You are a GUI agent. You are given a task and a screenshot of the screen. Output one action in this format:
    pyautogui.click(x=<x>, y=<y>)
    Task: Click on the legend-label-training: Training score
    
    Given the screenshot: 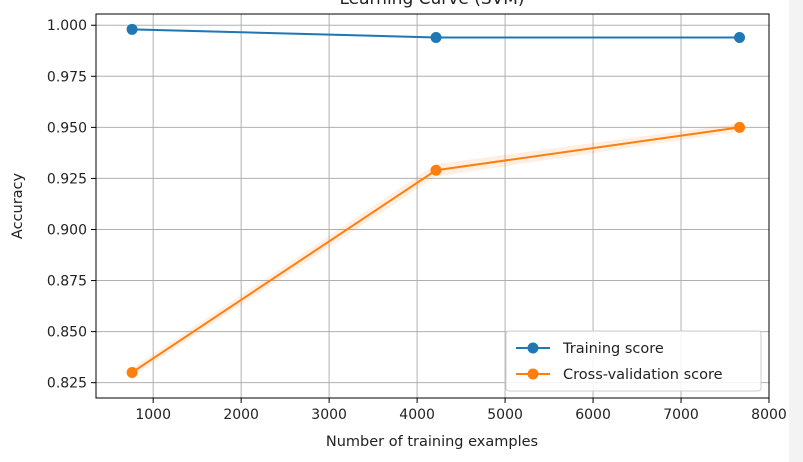 What is the action you would take?
    pyautogui.click(x=613, y=349)
    